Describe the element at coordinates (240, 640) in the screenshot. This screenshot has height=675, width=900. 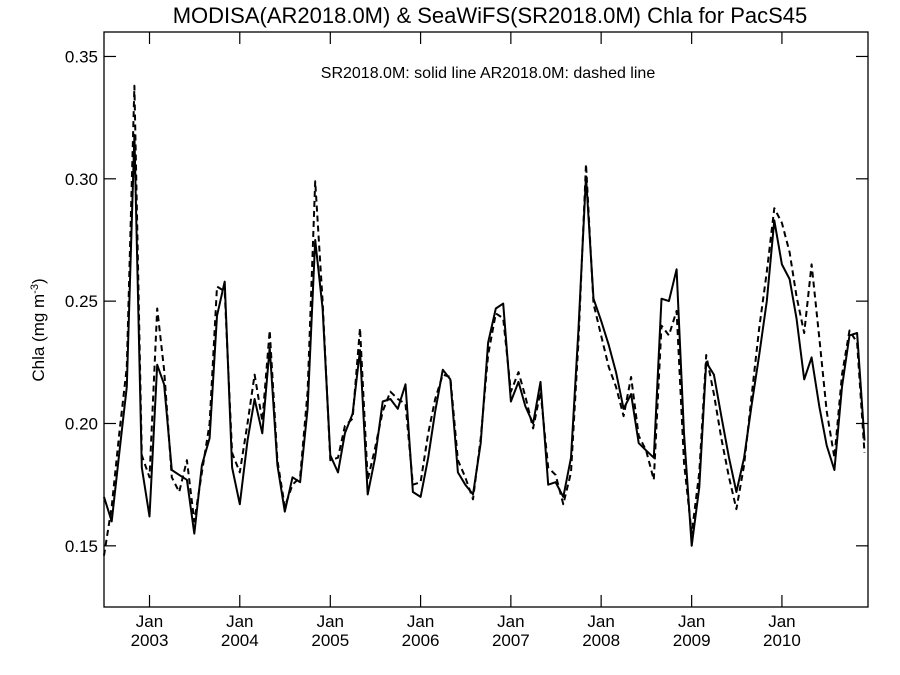
I see `x-tick-label-year: 2004` at that location.